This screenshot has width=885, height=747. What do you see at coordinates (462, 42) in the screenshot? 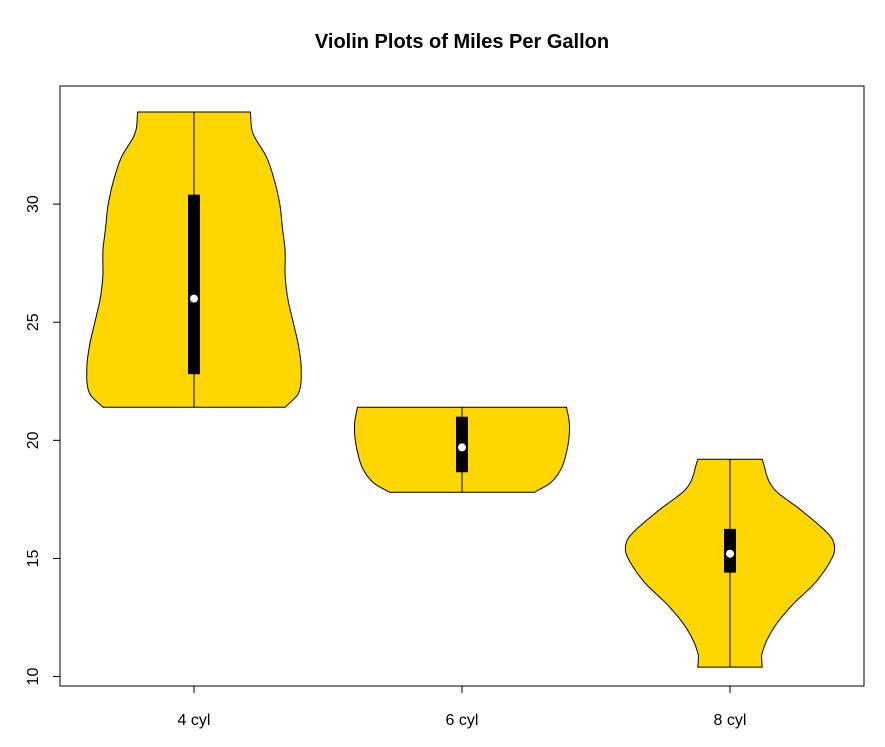
I see `chart-title: Violin Plots of Miles Per Gallon` at bounding box center [462, 42].